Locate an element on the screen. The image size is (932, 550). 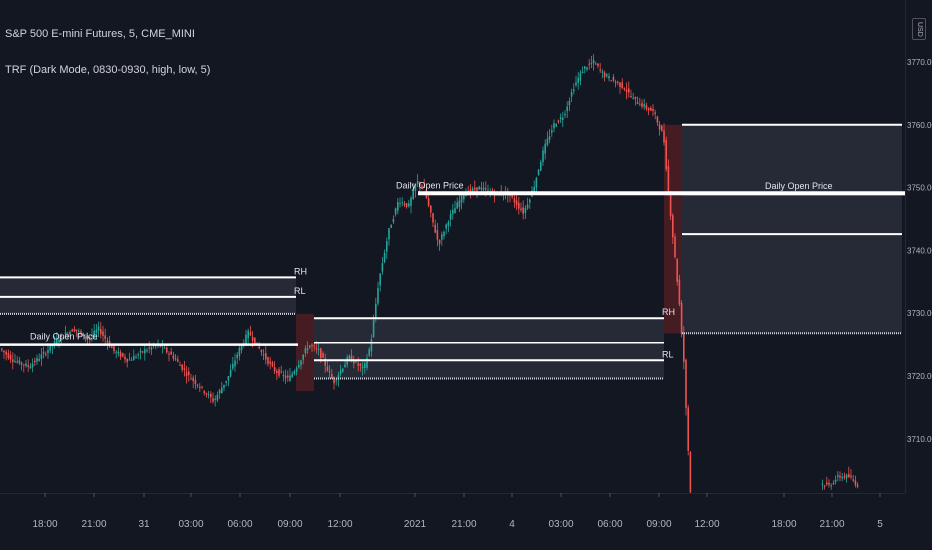
price-tick-label: 3750.00 is located at coordinates (919, 188).